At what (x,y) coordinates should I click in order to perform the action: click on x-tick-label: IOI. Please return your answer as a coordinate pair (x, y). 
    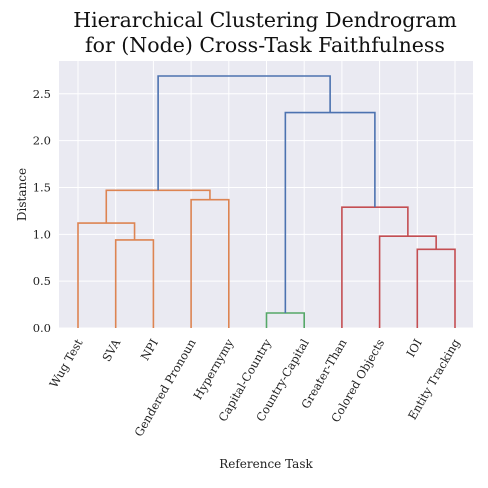
    Looking at the image, I should click on (414, 348).